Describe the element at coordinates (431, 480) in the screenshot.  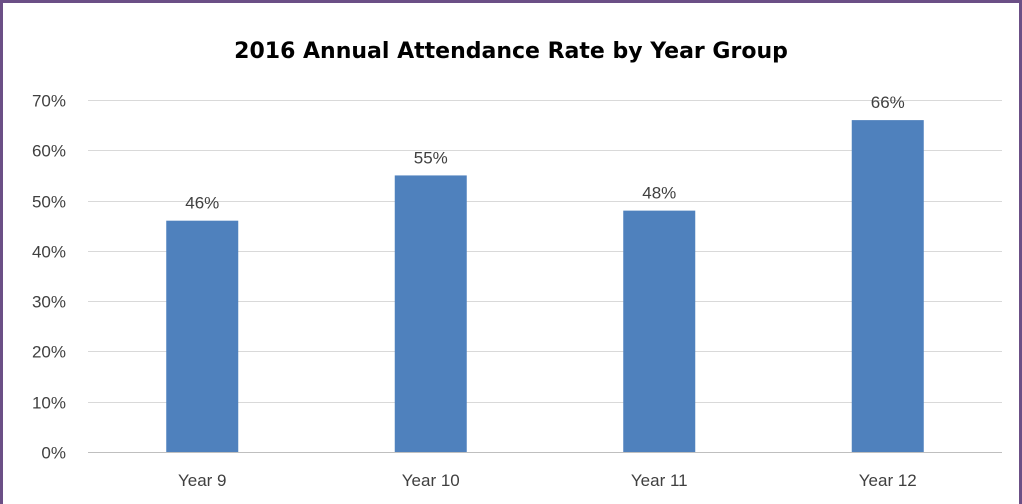
I see `x-tick-label: Year 10` at that location.